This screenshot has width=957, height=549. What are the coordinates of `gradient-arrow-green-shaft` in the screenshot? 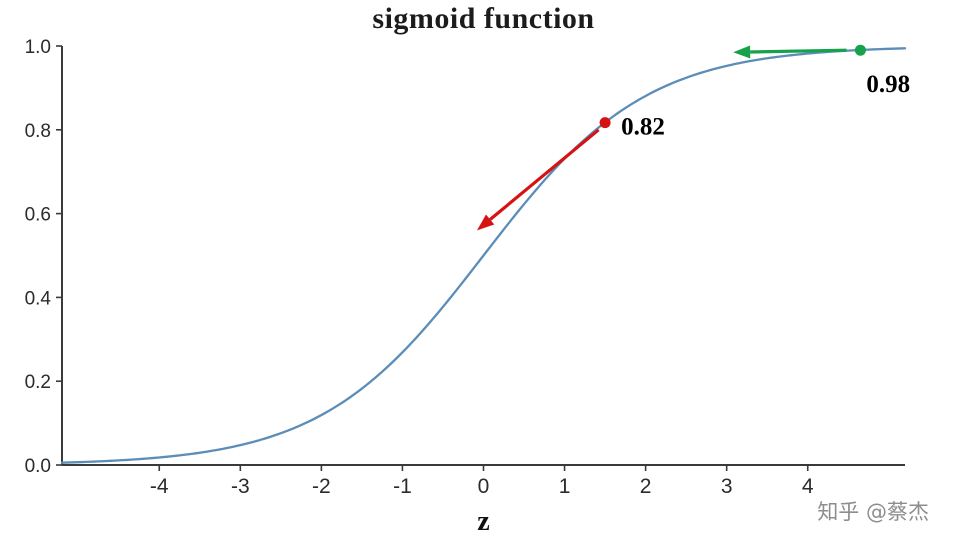 It's located at (798, 51).